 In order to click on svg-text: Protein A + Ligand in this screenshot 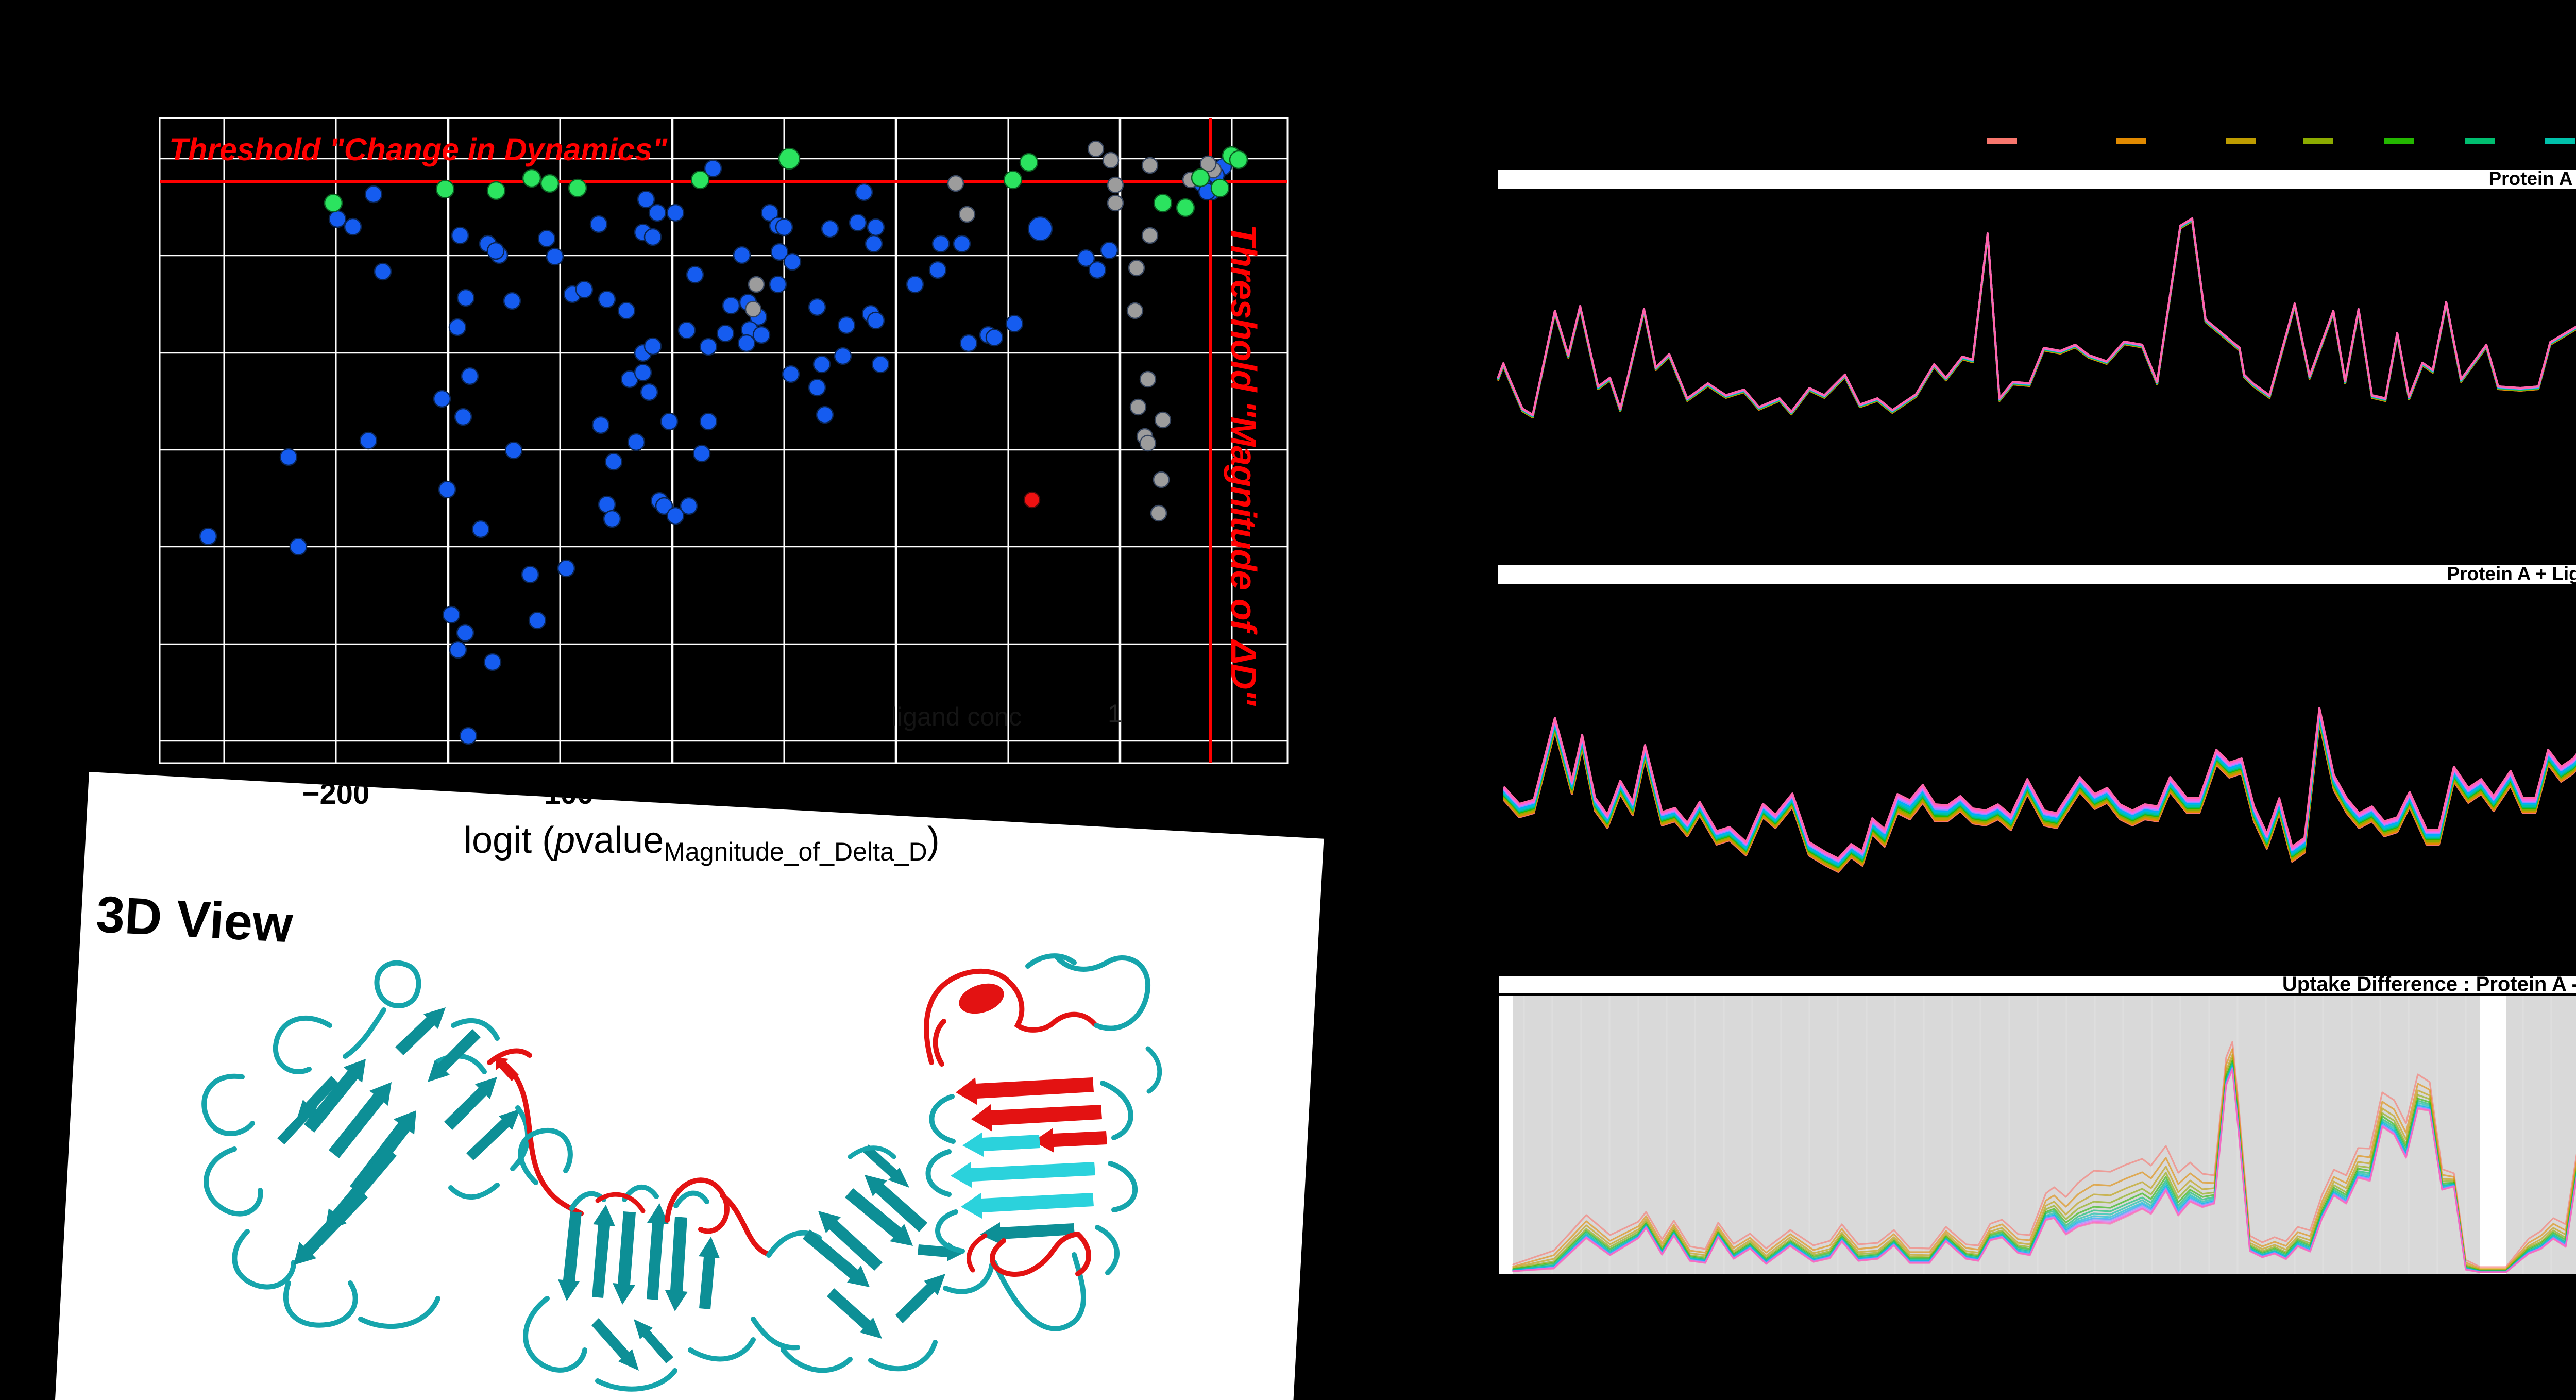, I will do `click(2511, 573)`.